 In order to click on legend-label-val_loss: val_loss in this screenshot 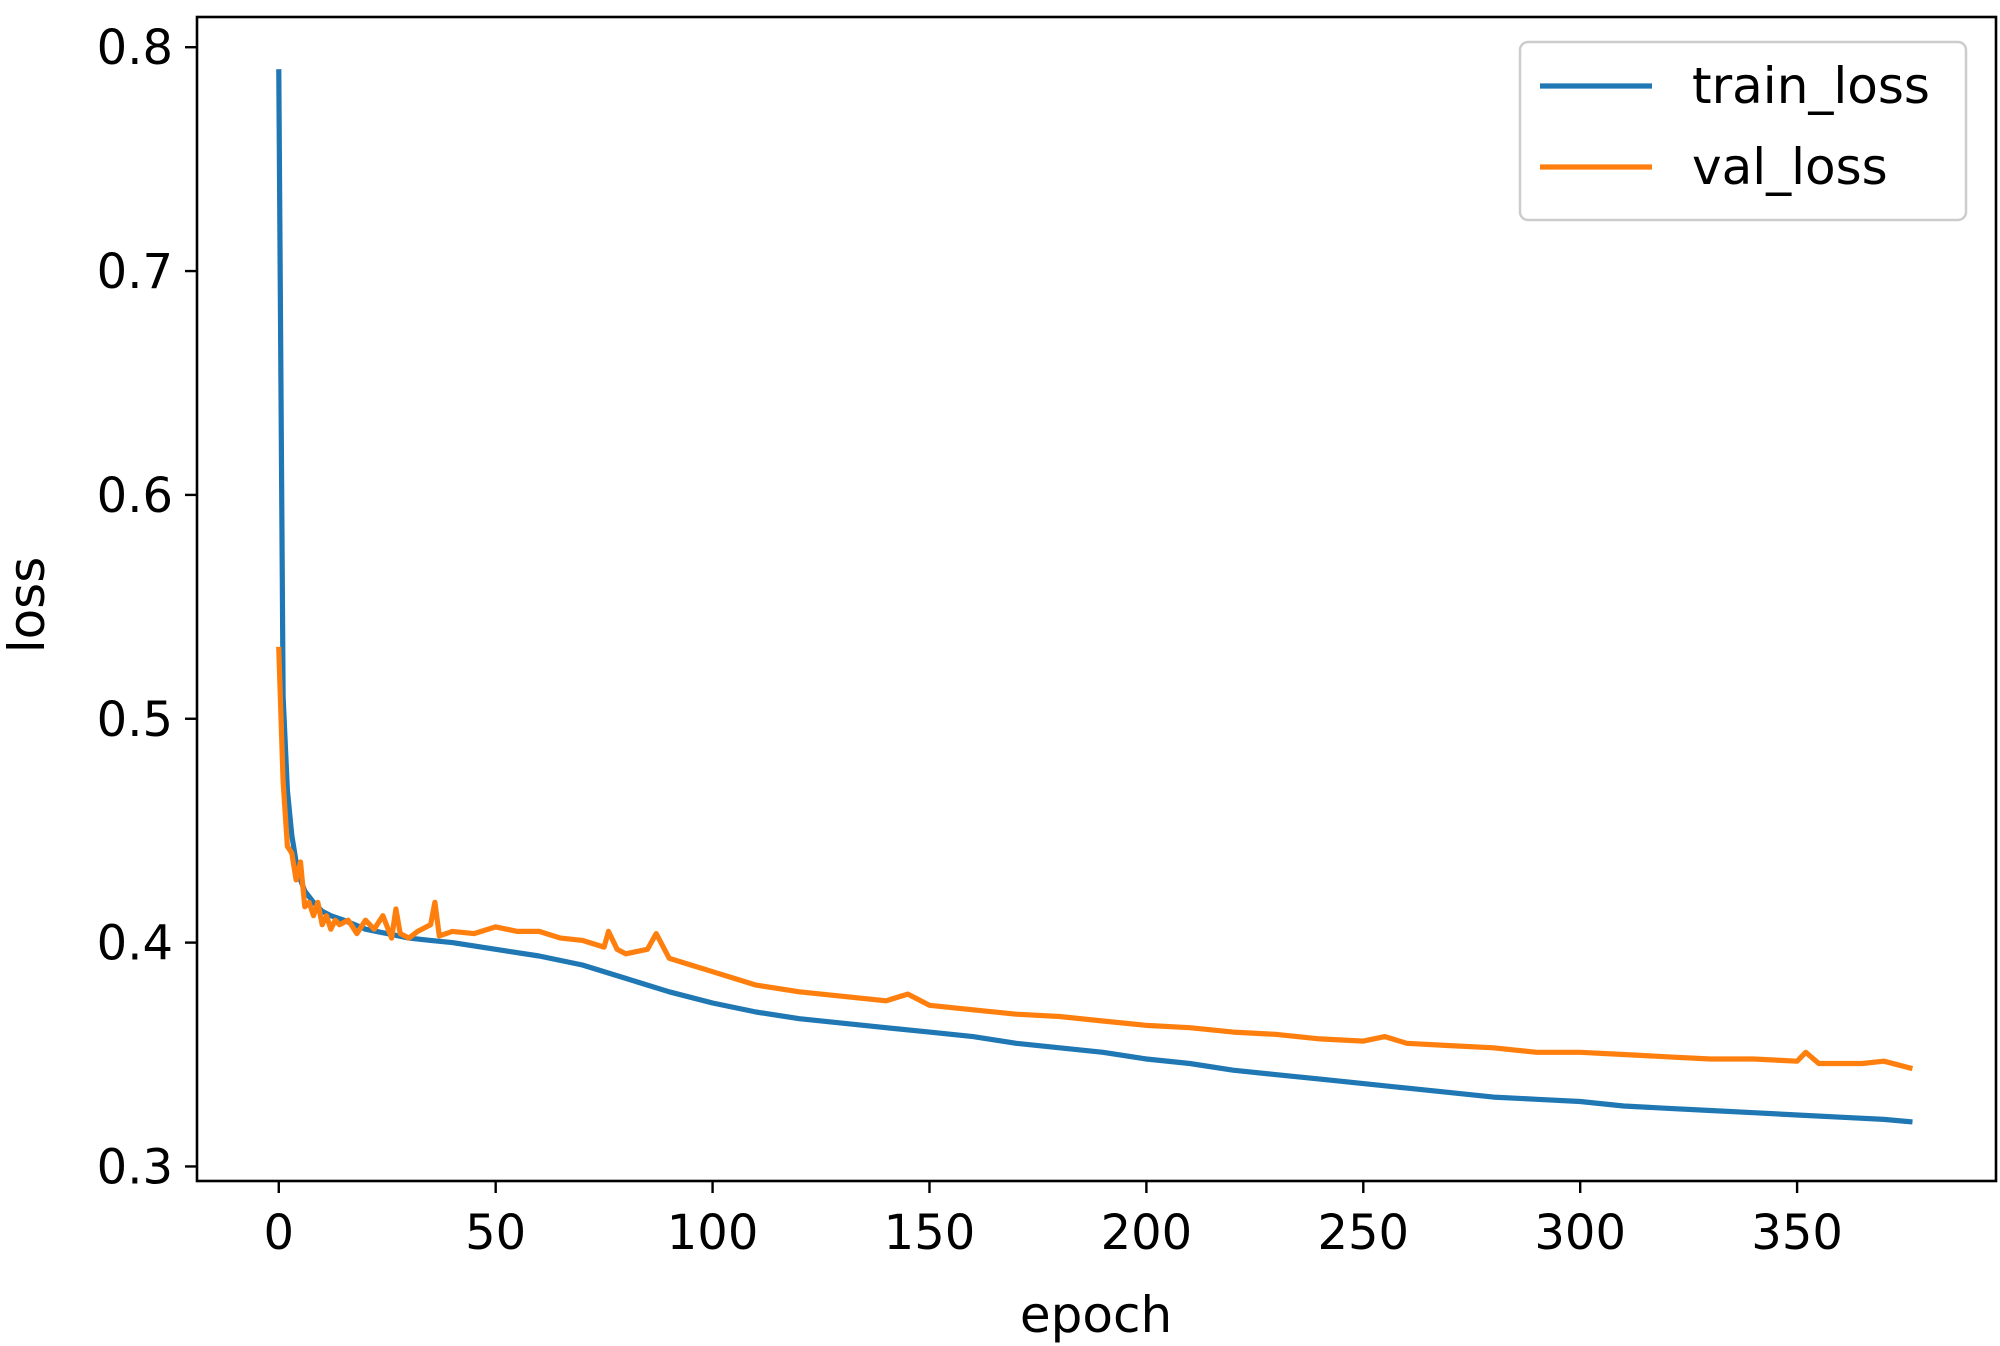, I will do `click(1790, 167)`.